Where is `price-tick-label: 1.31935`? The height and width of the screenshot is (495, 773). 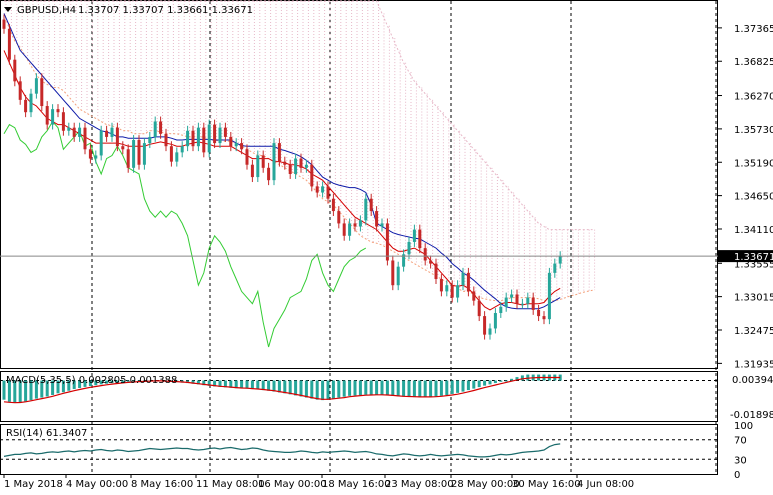 price-tick-label: 1.31935 is located at coordinates (753, 364).